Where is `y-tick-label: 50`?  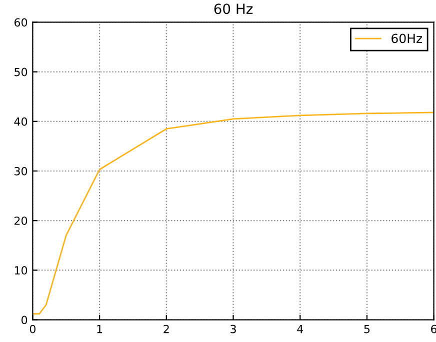
y-tick-label: 50 is located at coordinates (21, 72).